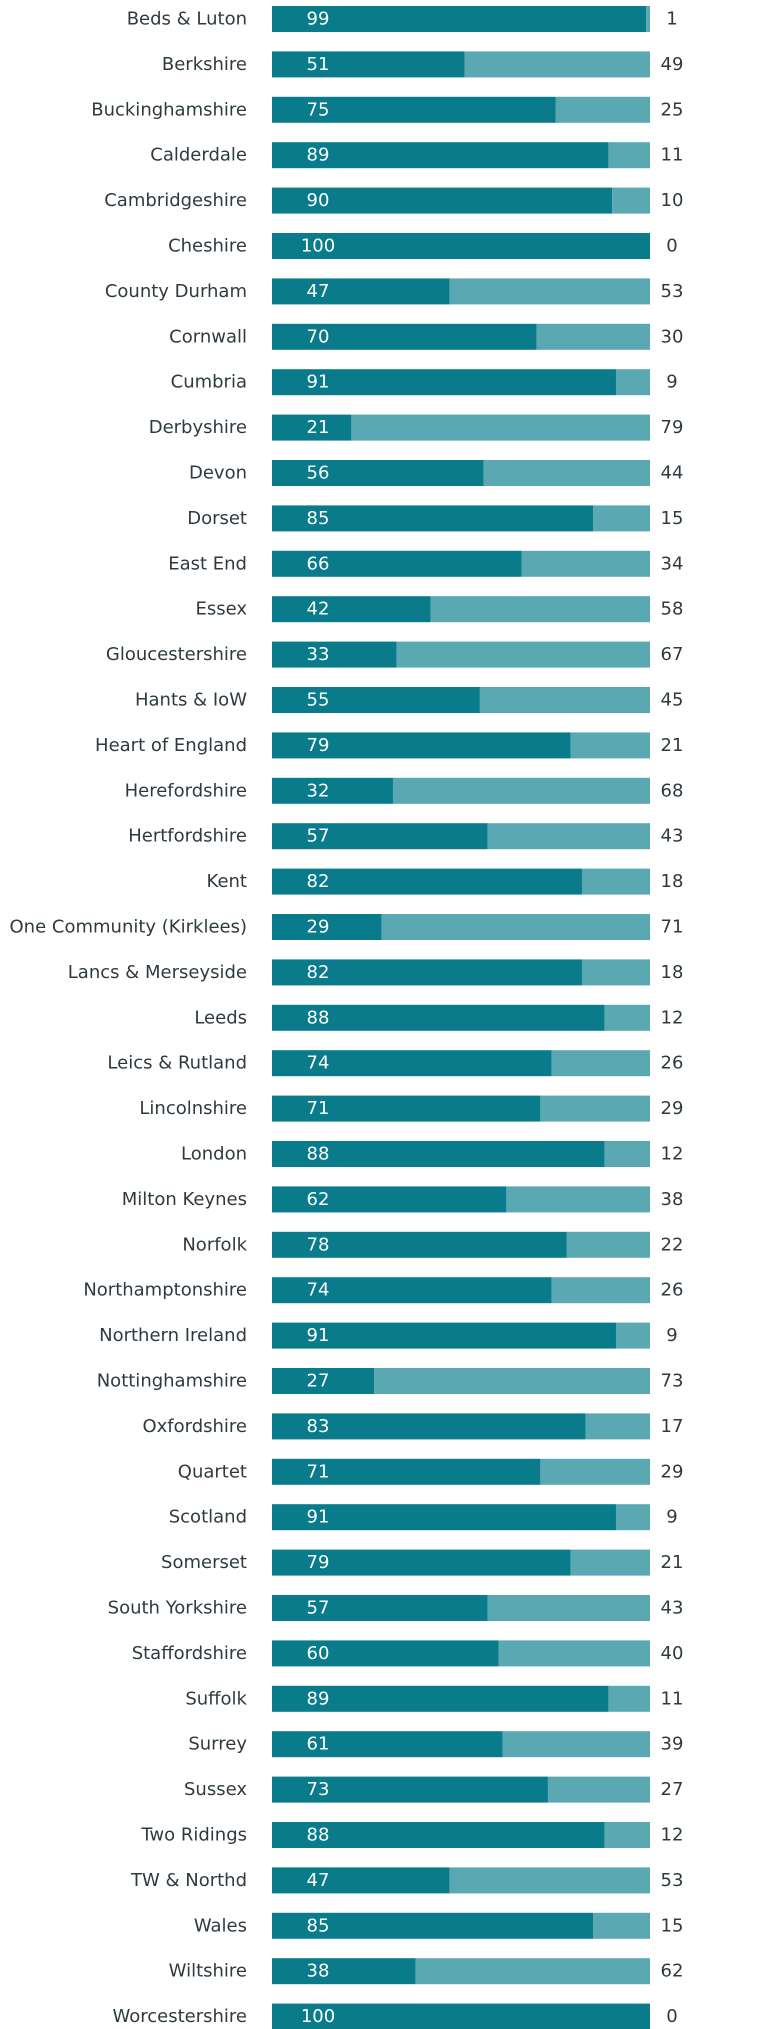 This screenshot has height=2029, width=767. What do you see at coordinates (187, 836) in the screenshot?
I see `category-label: Hertfordshire` at bounding box center [187, 836].